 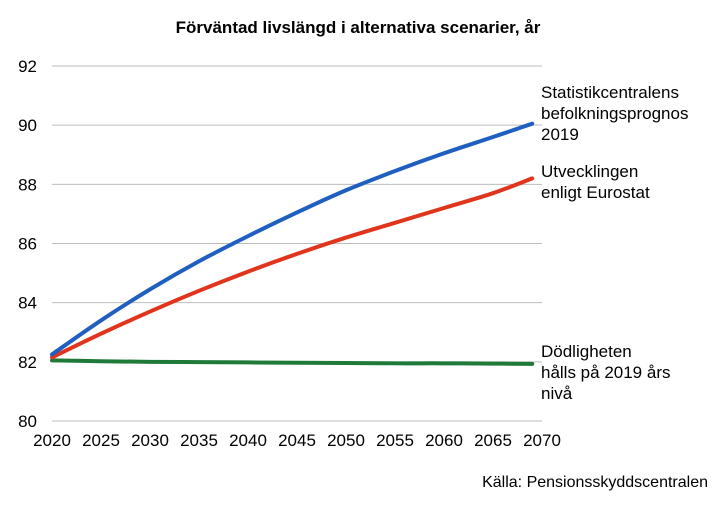 I want to click on x-tick-label: 2050, so click(x=346, y=440).